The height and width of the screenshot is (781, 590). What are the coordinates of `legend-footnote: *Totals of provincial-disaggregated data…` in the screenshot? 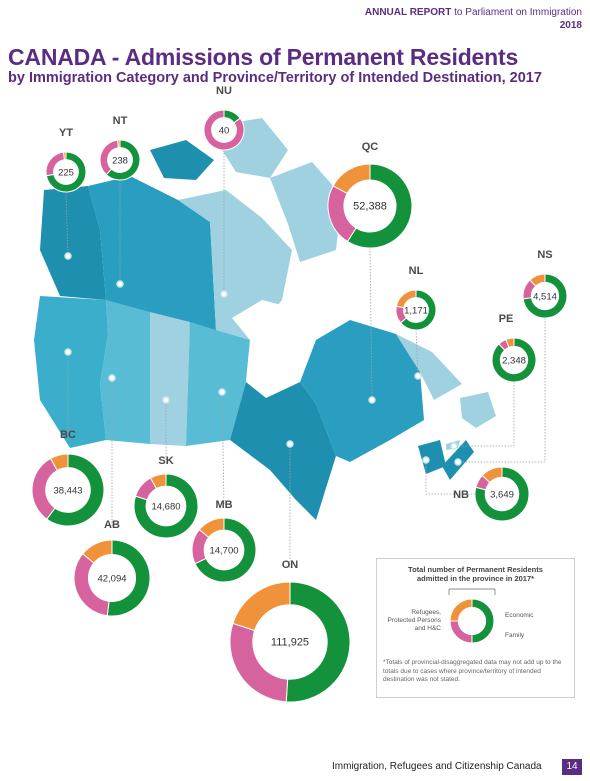 It's located at (472, 671).